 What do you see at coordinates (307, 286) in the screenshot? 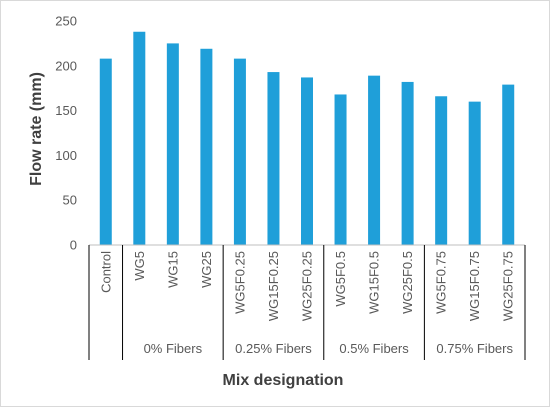
I see `x-tick-label: WG25F0.25` at bounding box center [307, 286].